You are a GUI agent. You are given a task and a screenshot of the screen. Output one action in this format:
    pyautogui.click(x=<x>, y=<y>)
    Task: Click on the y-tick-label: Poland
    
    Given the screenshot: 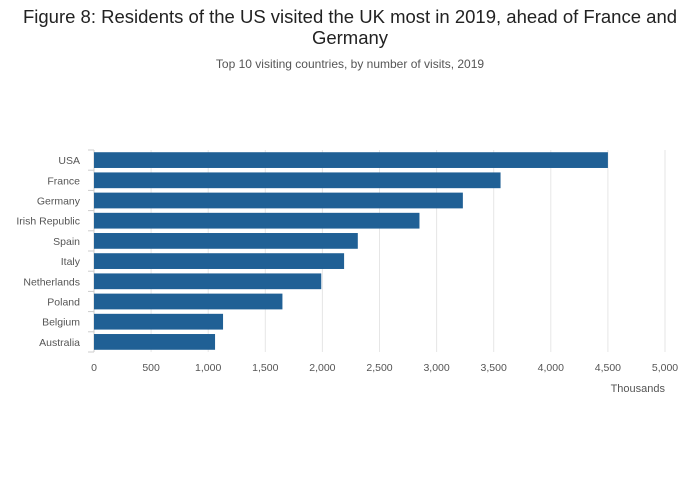 What is the action you would take?
    pyautogui.click(x=63, y=303)
    